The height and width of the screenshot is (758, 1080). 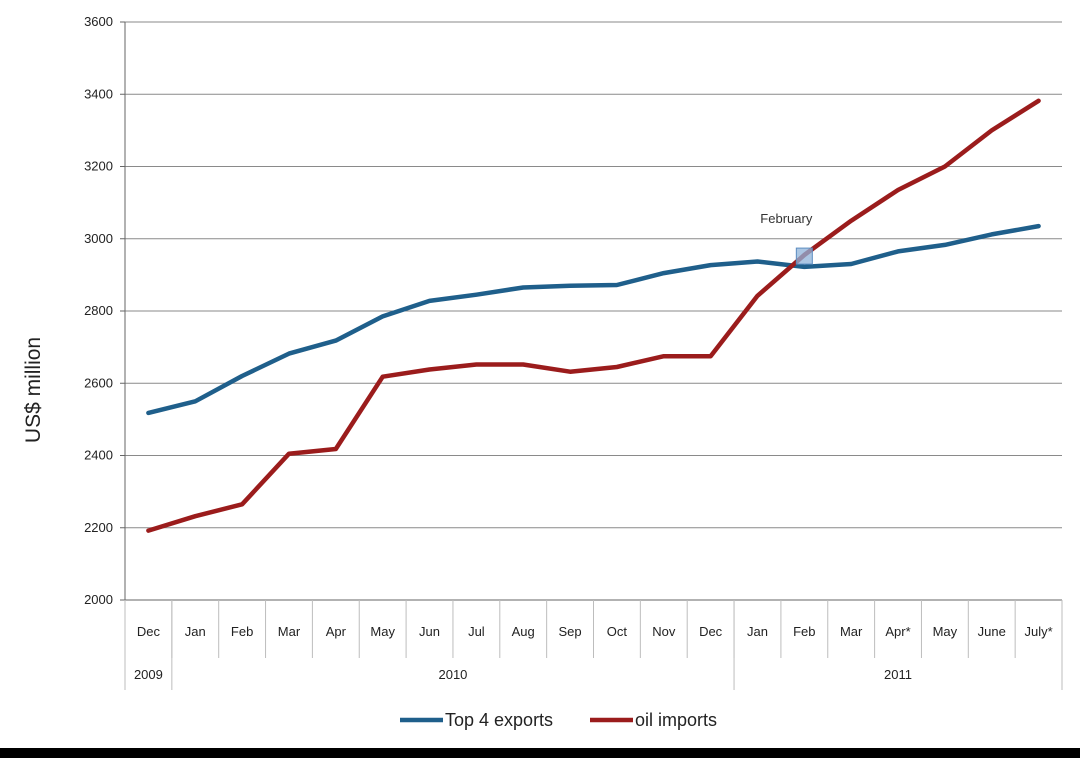 I want to click on x-tick-label: July*, so click(x=1038, y=631).